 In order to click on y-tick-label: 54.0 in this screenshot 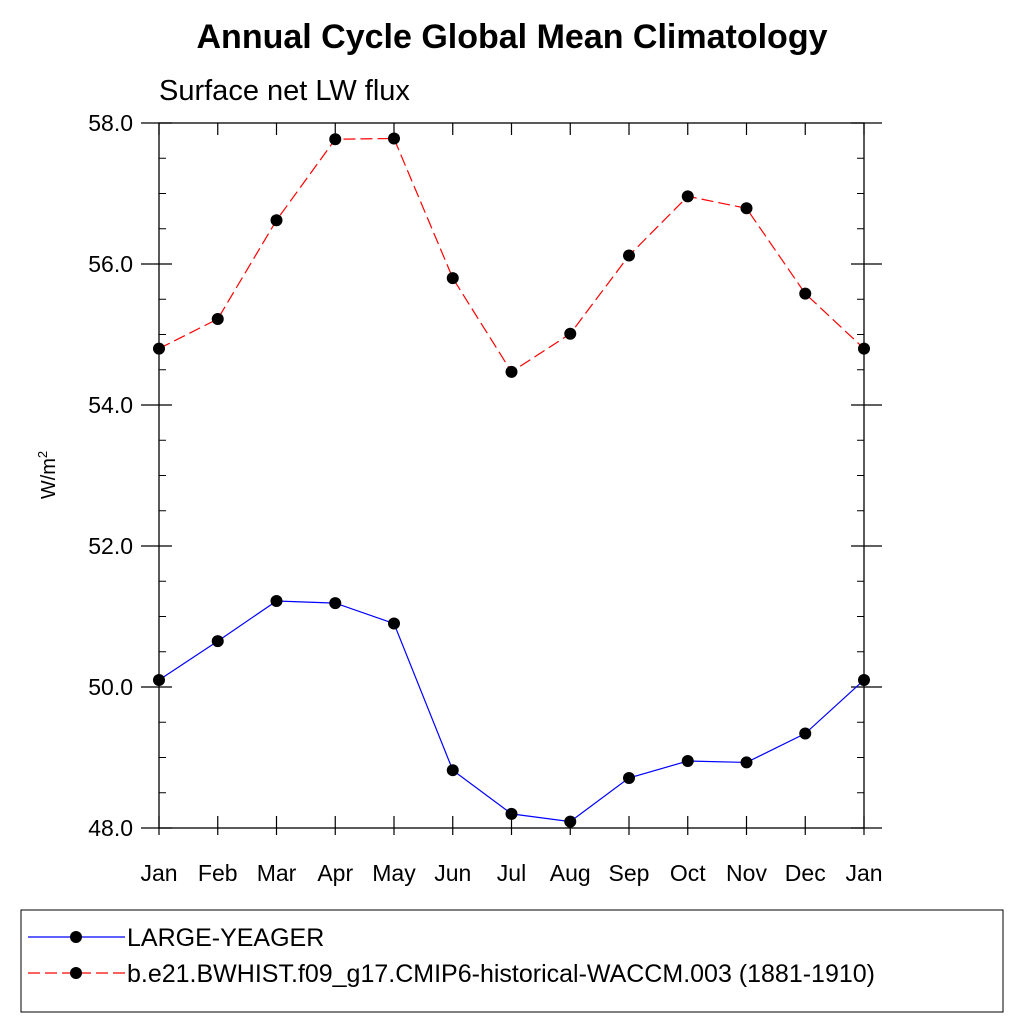, I will do `click(110, 405)`.